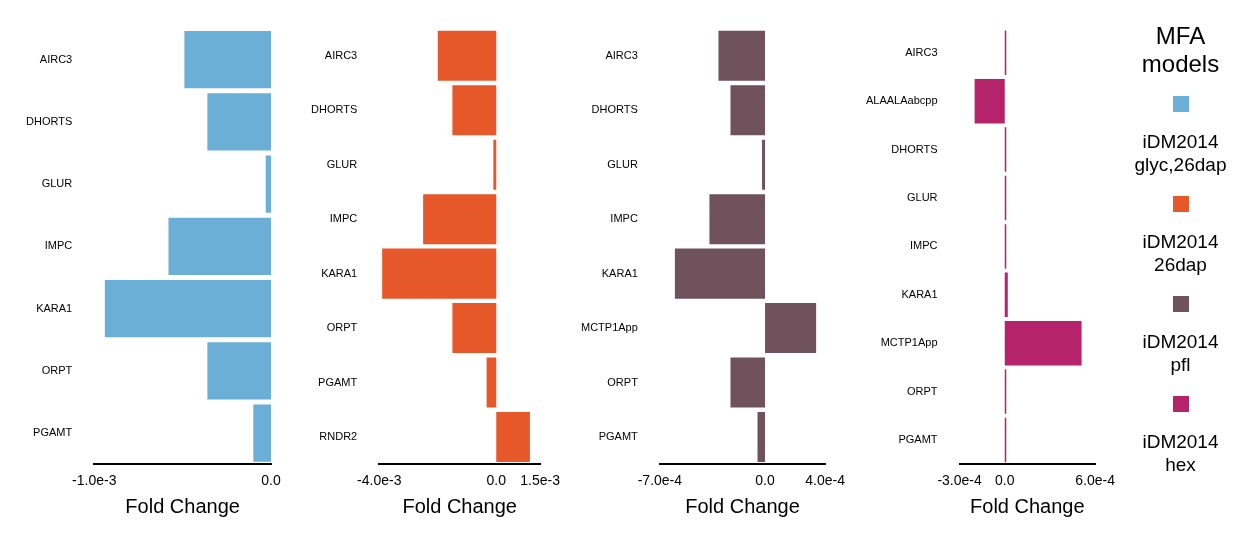  Describe the element at coordinates (660, 480) in the screenshot. I see `x-tick-label: -7.0e-4` at that location.